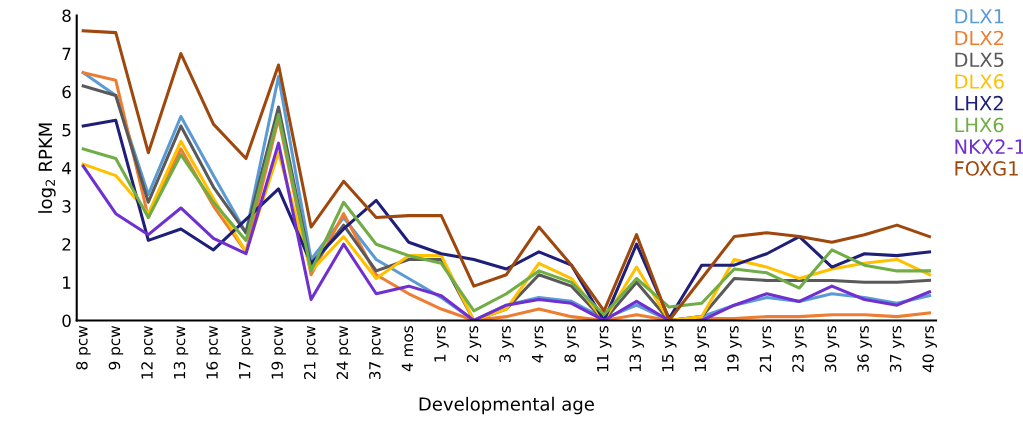 The width and height of the screenshot is (1023, 442). Describe the element at coordinates (246, 352) in the screenshot. I see `x-tick-label: 17 pcw` at that location.